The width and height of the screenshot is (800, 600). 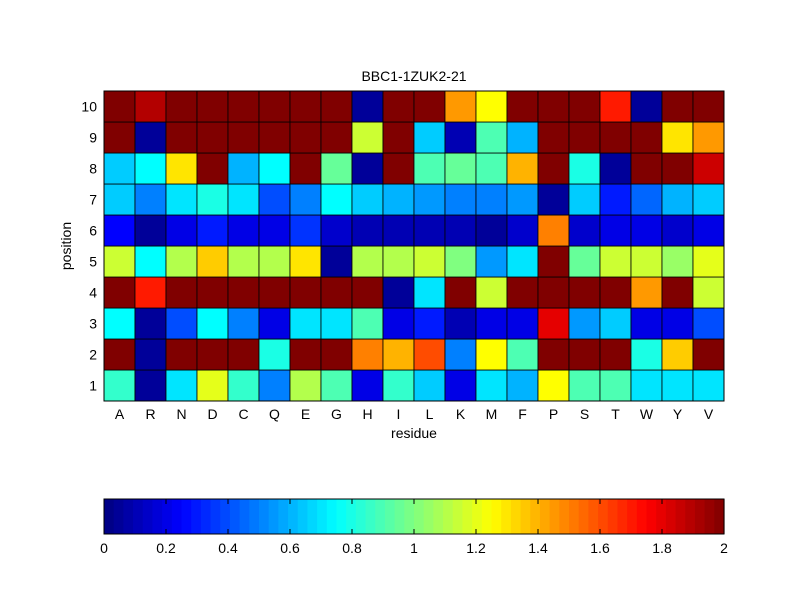 I want to click on y-tick-label: 5, so click(x=93, y=262).